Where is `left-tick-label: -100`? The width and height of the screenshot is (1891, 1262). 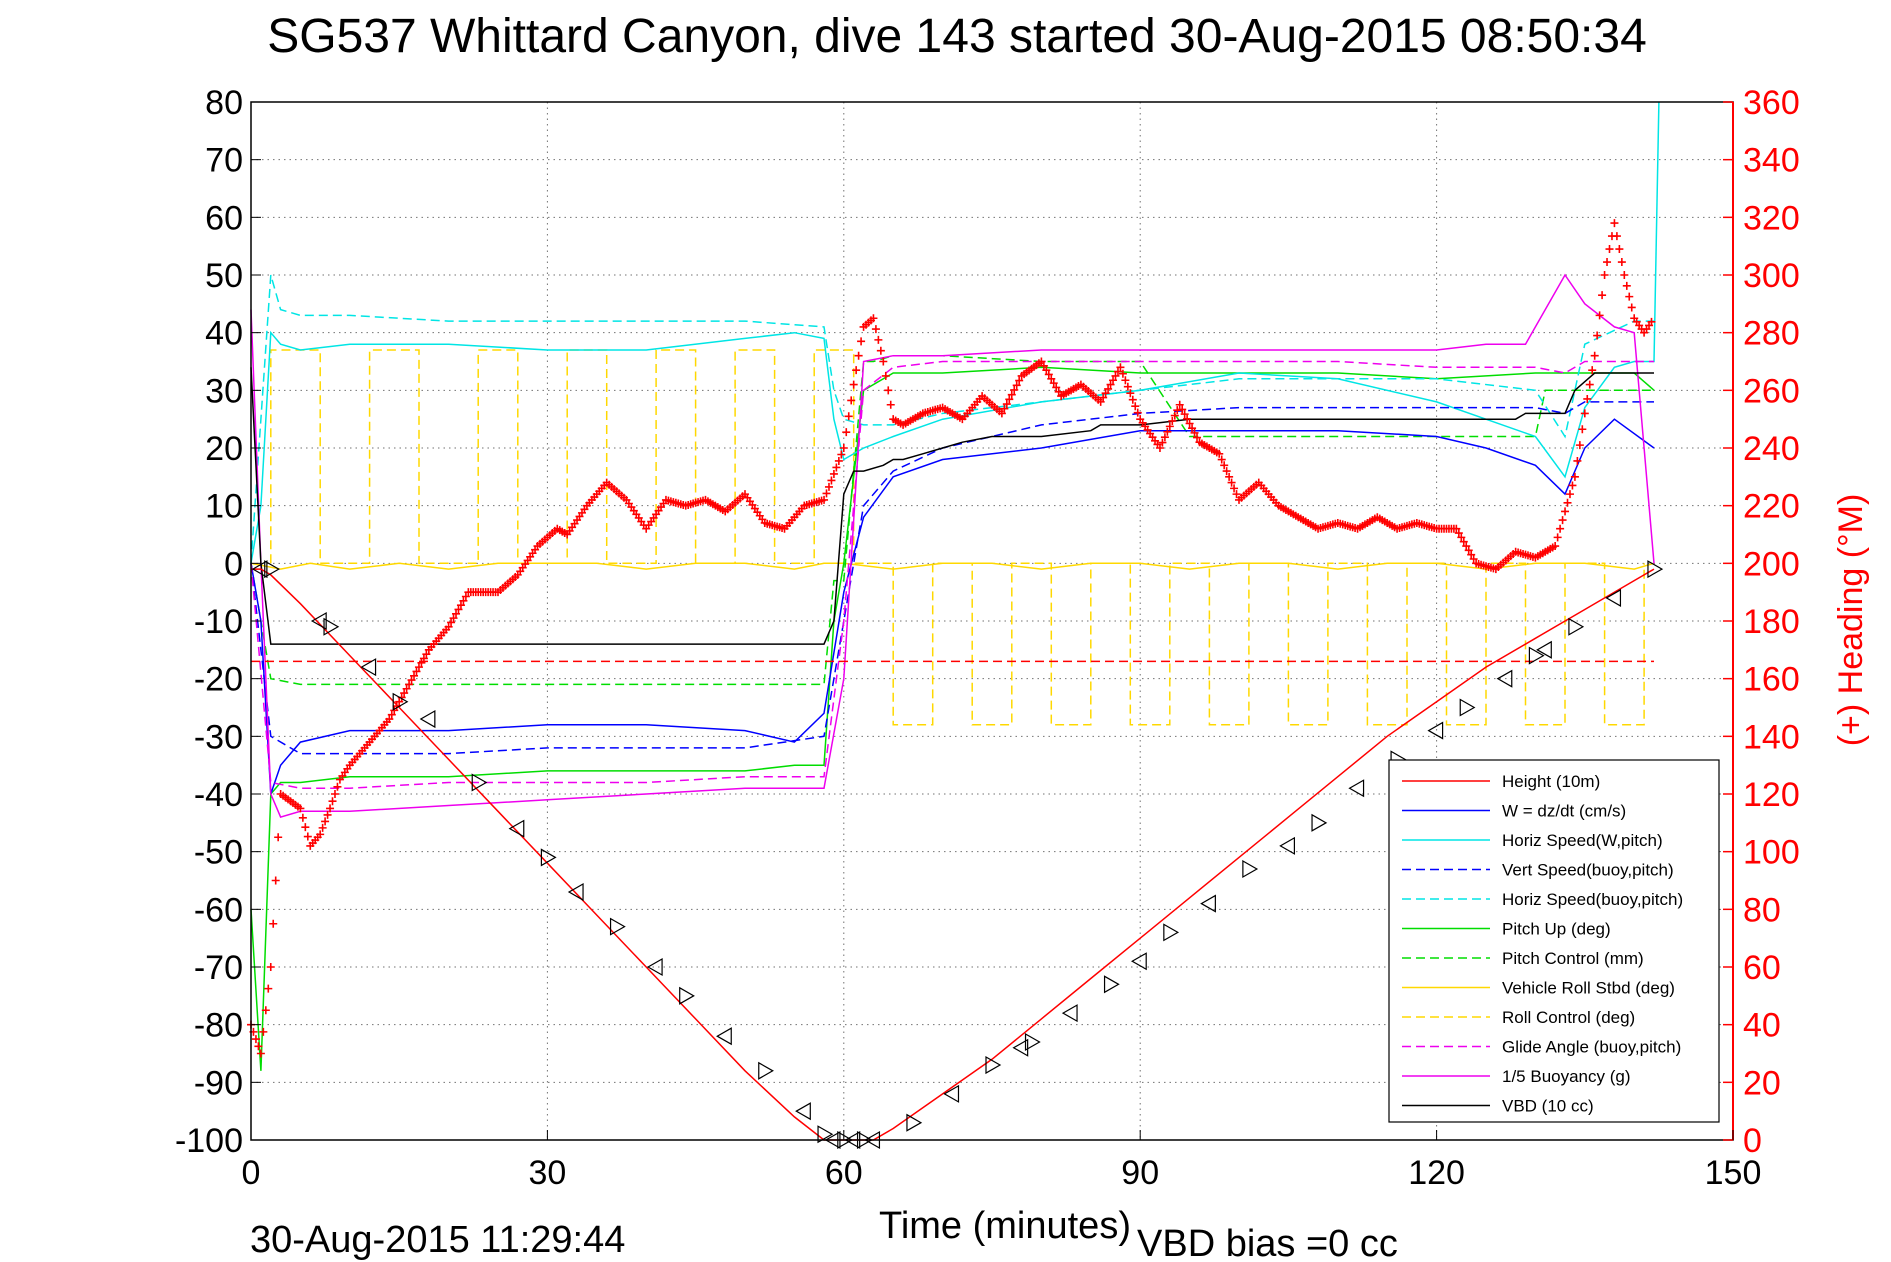 left-tick-label: -100 is located at coordinates (209, 1141).